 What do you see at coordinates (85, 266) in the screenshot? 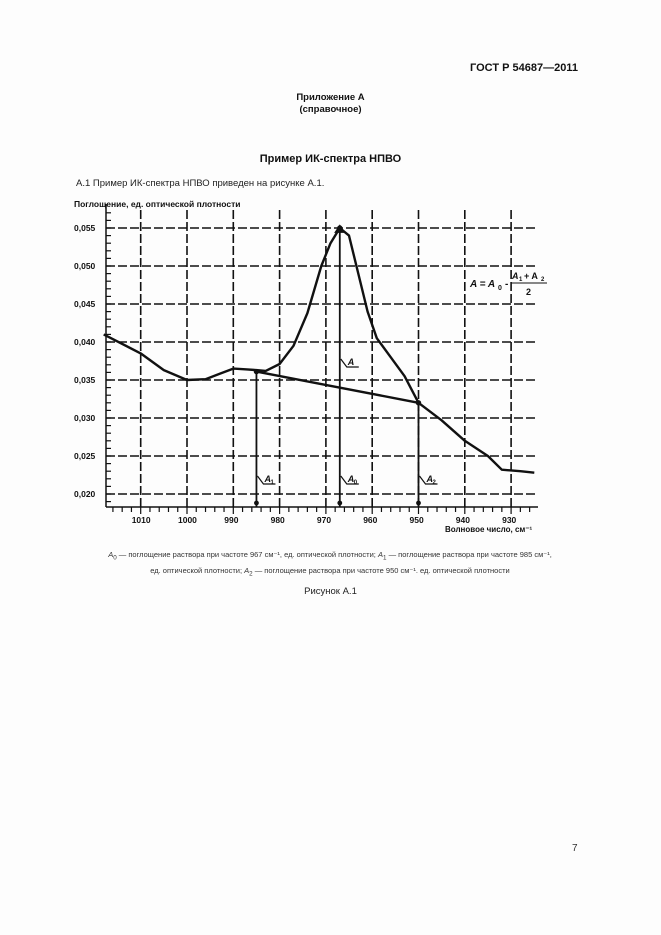
I see `svg-text: 0,050` at bounding box center [85, 266].